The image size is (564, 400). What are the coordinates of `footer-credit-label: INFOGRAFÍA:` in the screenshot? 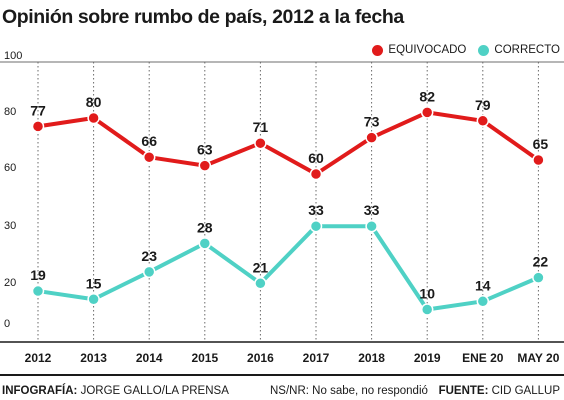 It's located at (40, 391).